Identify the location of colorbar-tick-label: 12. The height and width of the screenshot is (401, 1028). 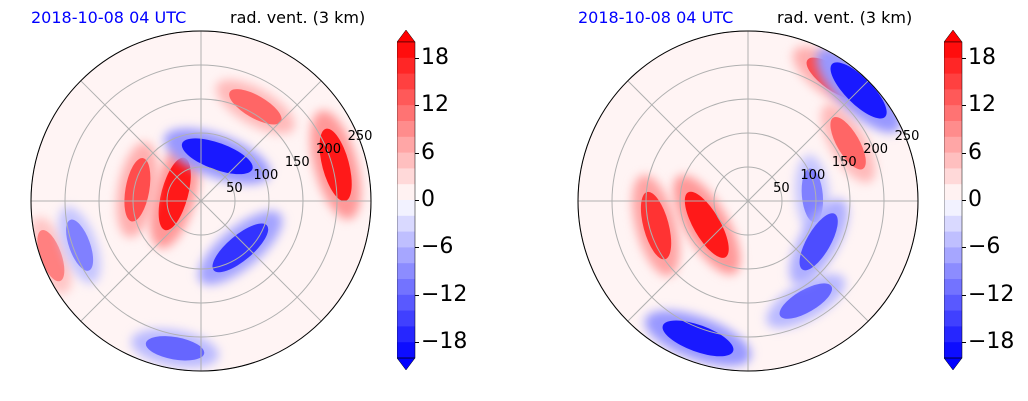
(982, 105).